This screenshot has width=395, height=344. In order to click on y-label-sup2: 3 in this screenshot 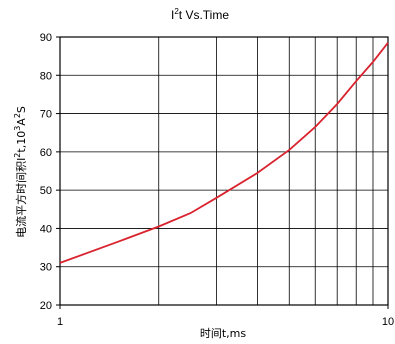, I will do `click(17, 128)`.